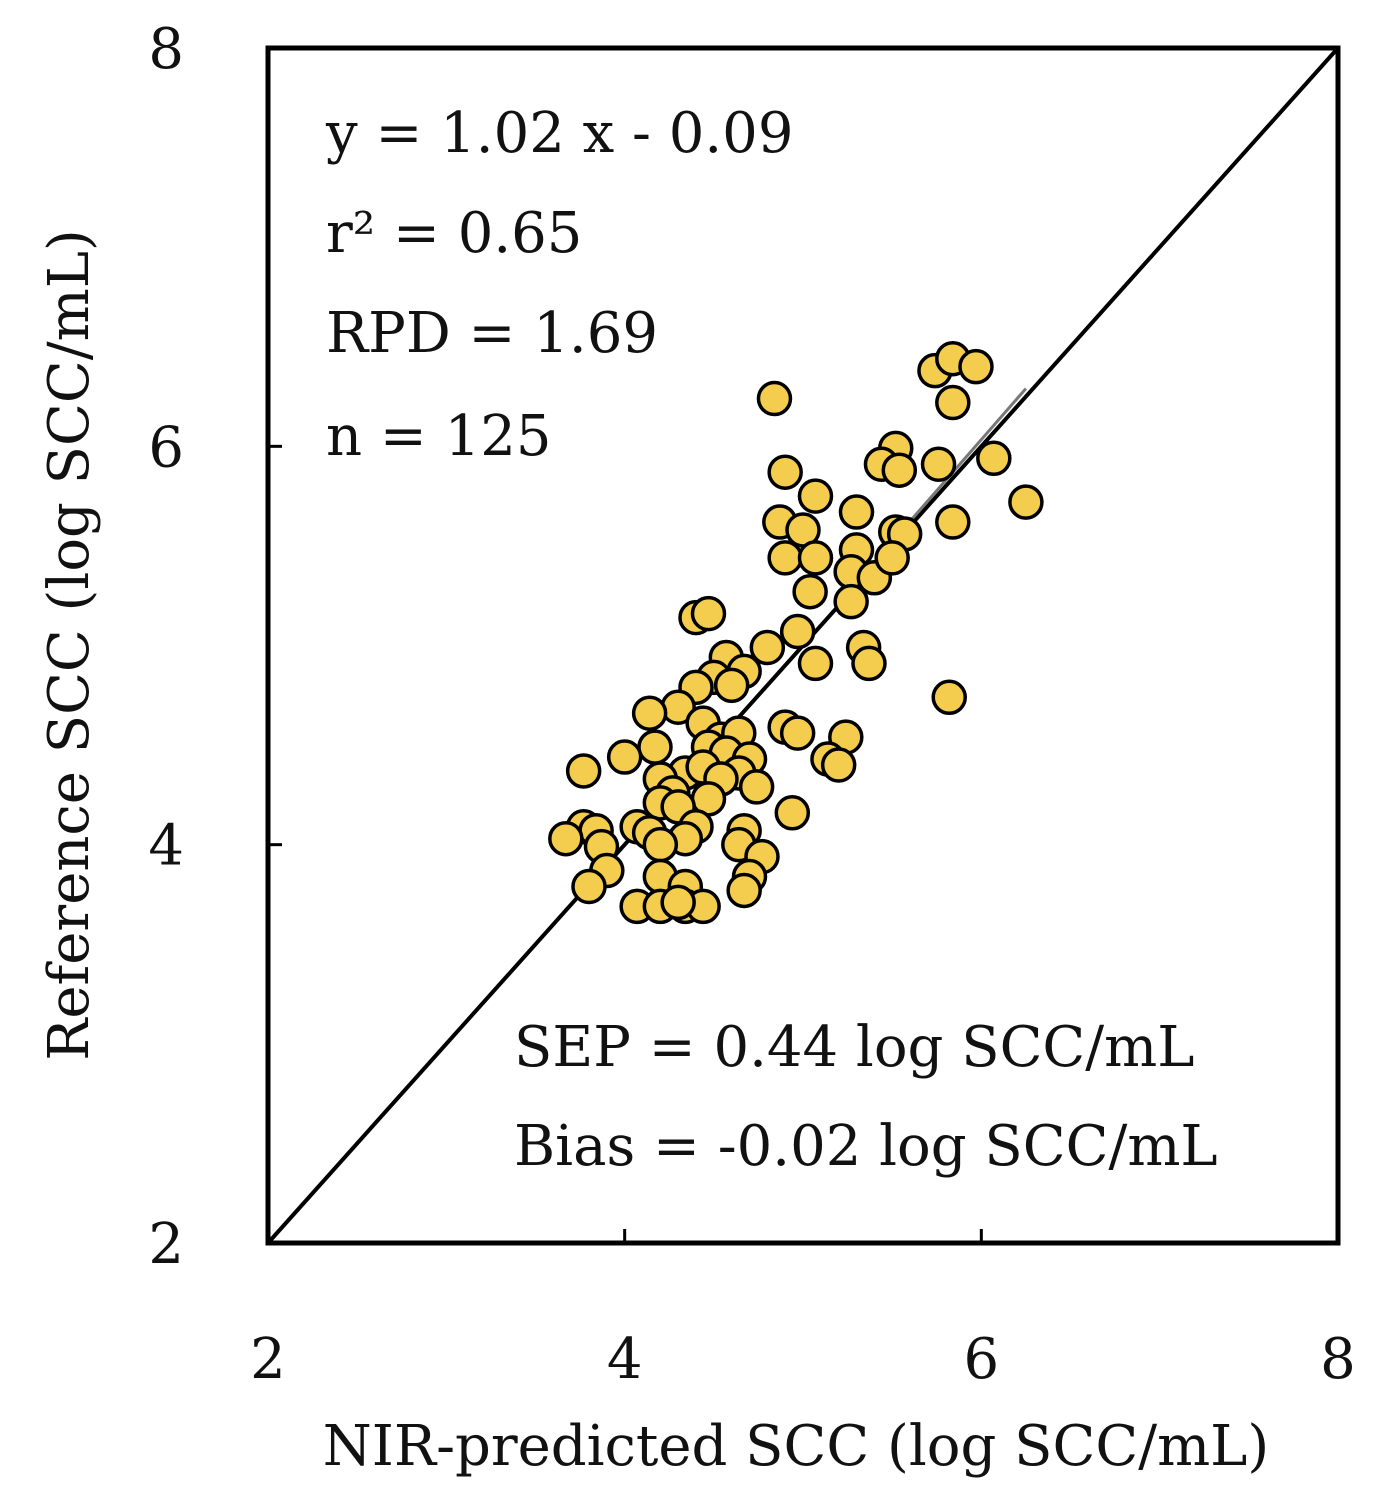 This screenshot has height=1498, width=1382. I want to click on x-tick-label: 4, so click(625, 1359).